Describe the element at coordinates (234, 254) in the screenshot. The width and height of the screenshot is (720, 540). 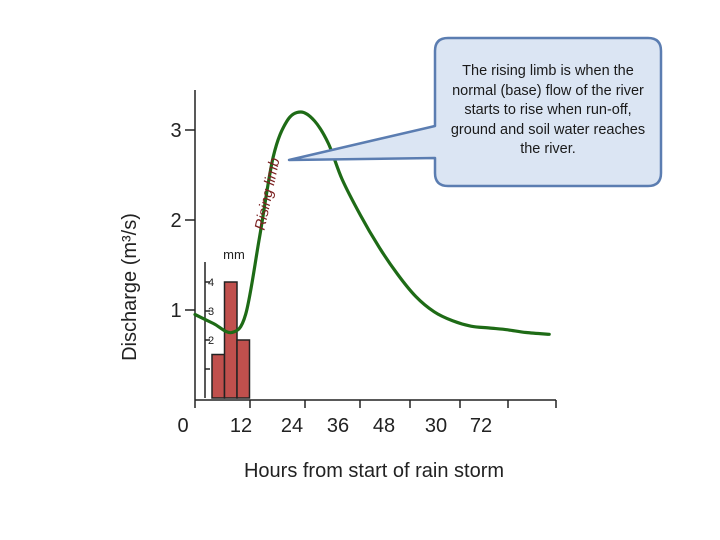
I see `rainfall-unit-label: mm` at that location.